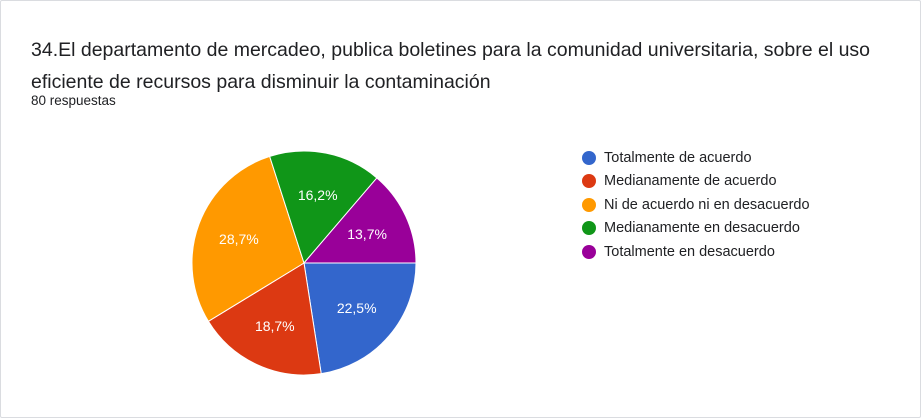  What do you see at coordinates (367, 234) in the screenshot?
I see `slice-percent-label: 13,7%` at bounding box center [367, 234].